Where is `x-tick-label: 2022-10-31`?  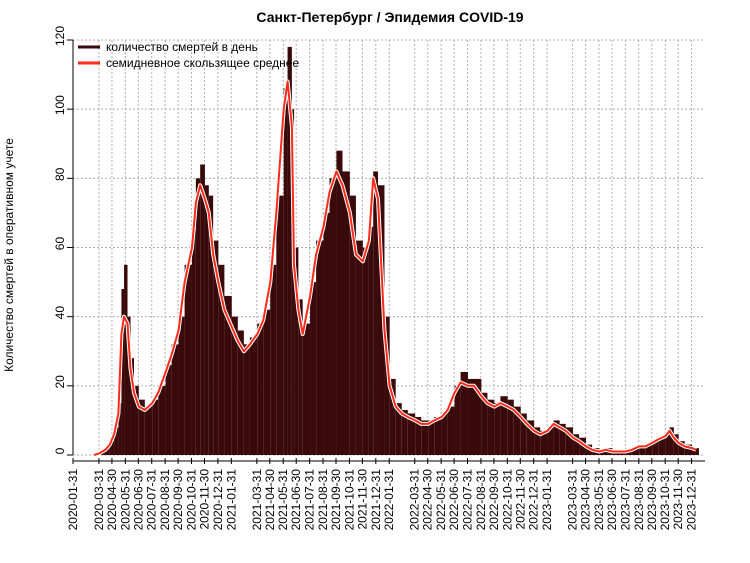
x-tick-label: 2022-10-31 is located at coordinates (507, 500).